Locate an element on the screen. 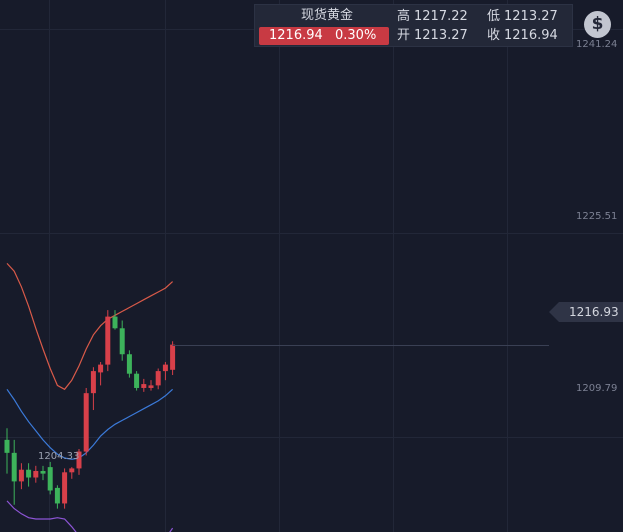 The image size is (623, 532). instrument-name: 现货黄金 is located at coordinates (326, 15).